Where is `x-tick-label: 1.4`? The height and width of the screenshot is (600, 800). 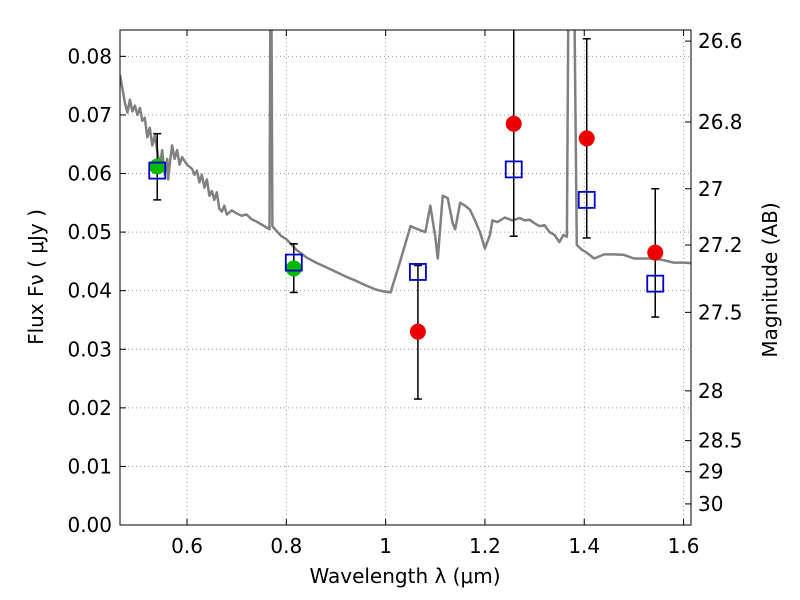 x-tick-label: 1.4 is located at coordinates (584, 546).